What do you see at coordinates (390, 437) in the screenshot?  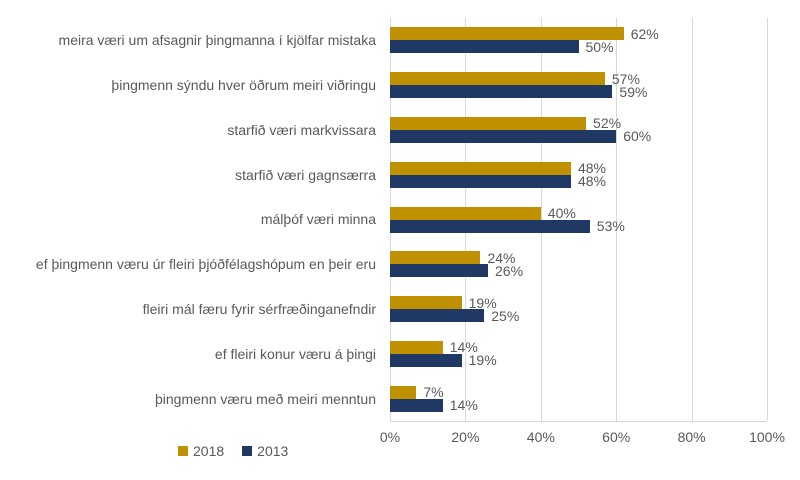 I see `x-tick-label: 0%` at bounding box center [390, 437].